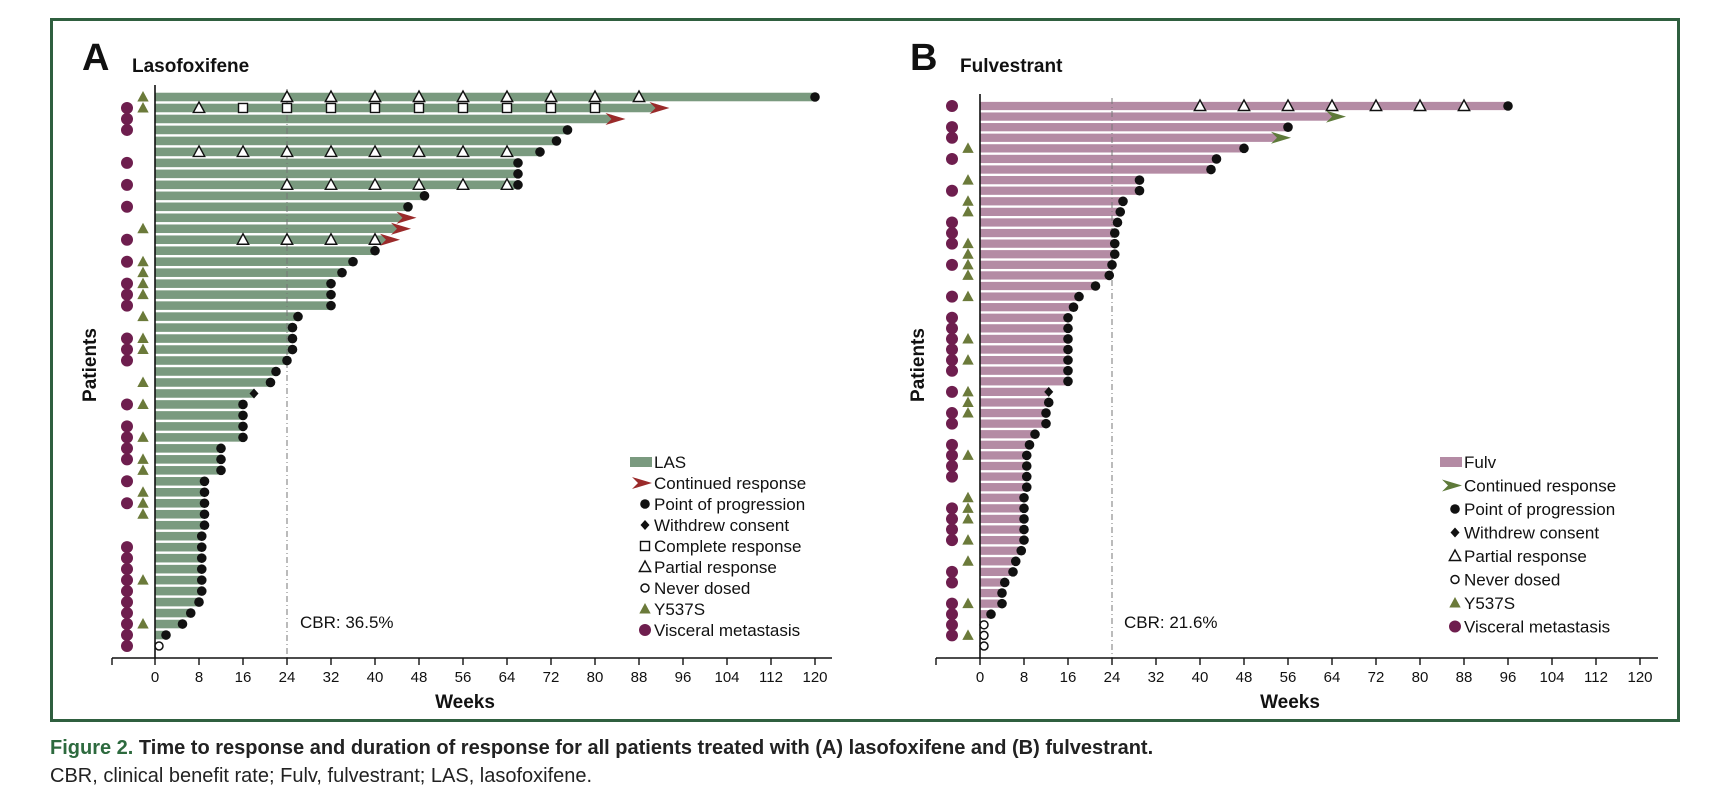  Describe the element at coordinates (190, 66) in the screenshot. I see `panel-title-a: Lasofoxifene` at that location.